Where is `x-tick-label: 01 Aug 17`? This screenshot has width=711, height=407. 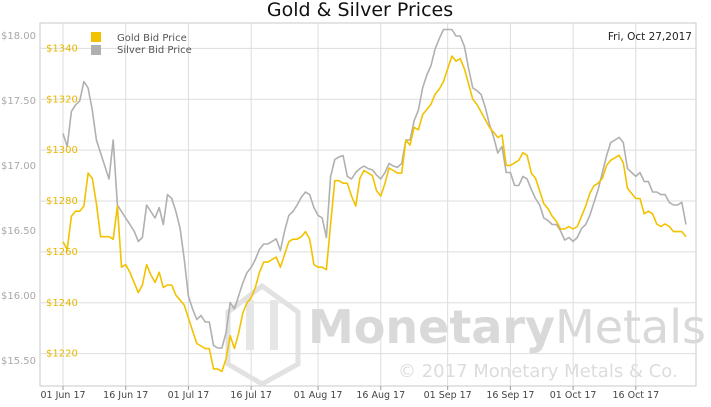
x-tick-label: 01 Aug 17 is located at coordinates (318, 395).